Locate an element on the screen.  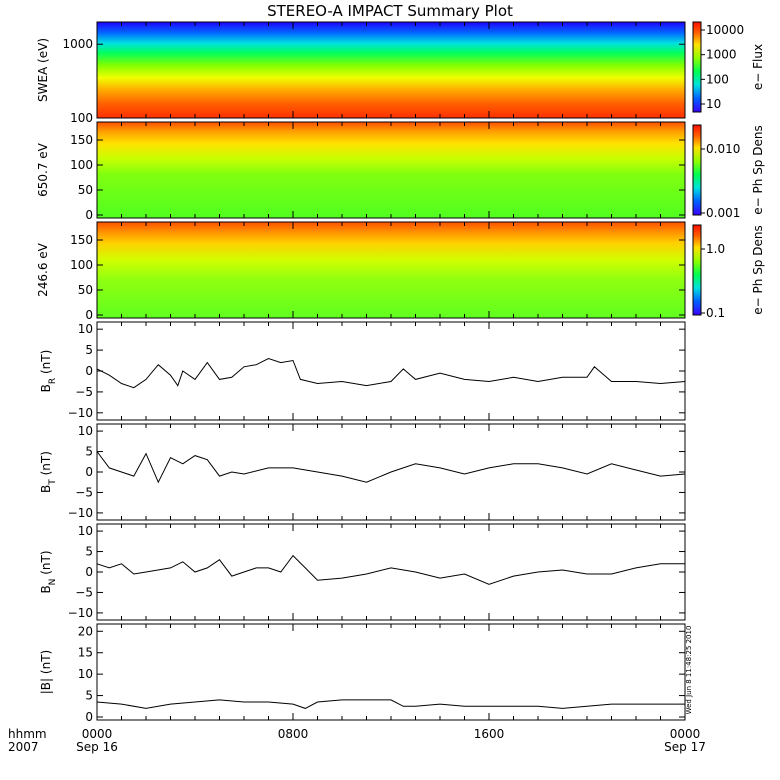
x-tick-label: 1600 is located at coordinates (489, 734).